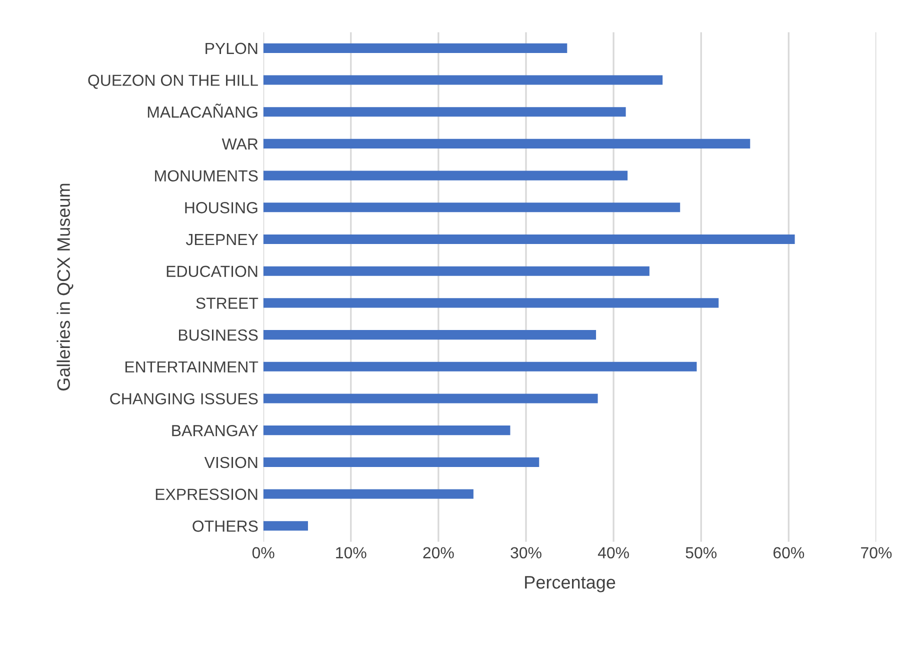 This screenshot has height=645, width=908. What do you see at coordinates (184, 398) in the screenshot?
I see `y-tick-label: CHANGING ISSUES` at bounding box center [184, 398].